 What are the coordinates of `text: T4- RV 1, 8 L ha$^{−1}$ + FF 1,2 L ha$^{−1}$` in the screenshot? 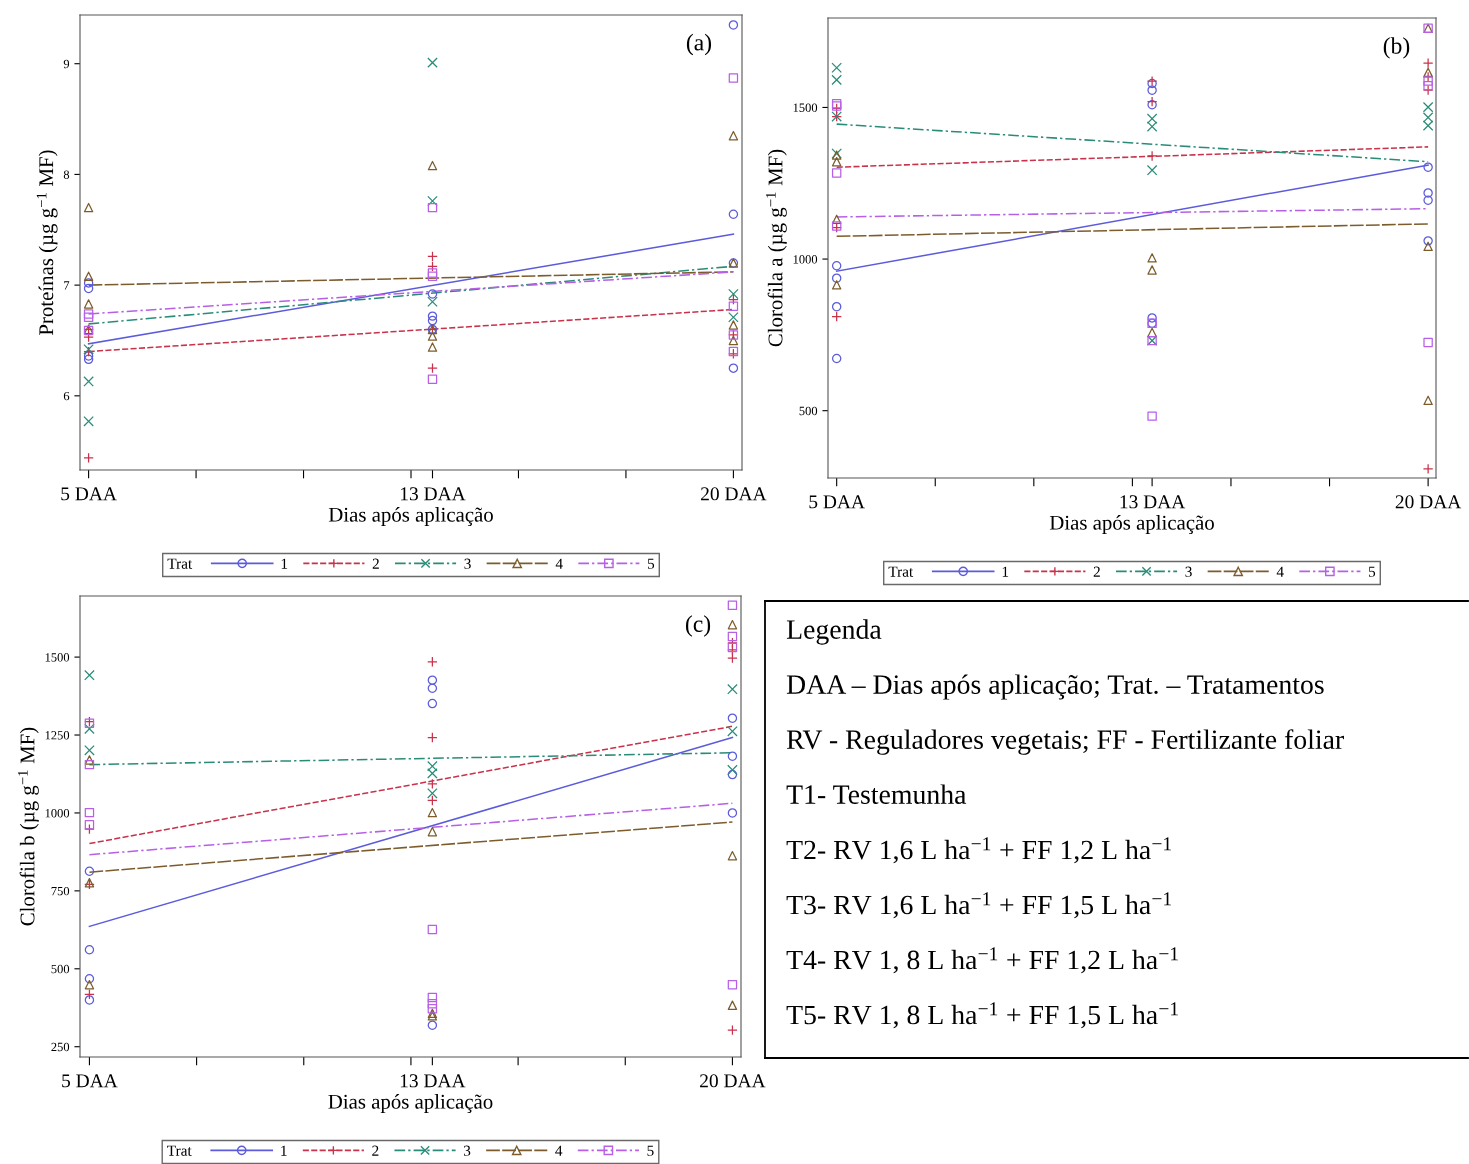 It's located at (982, 960).